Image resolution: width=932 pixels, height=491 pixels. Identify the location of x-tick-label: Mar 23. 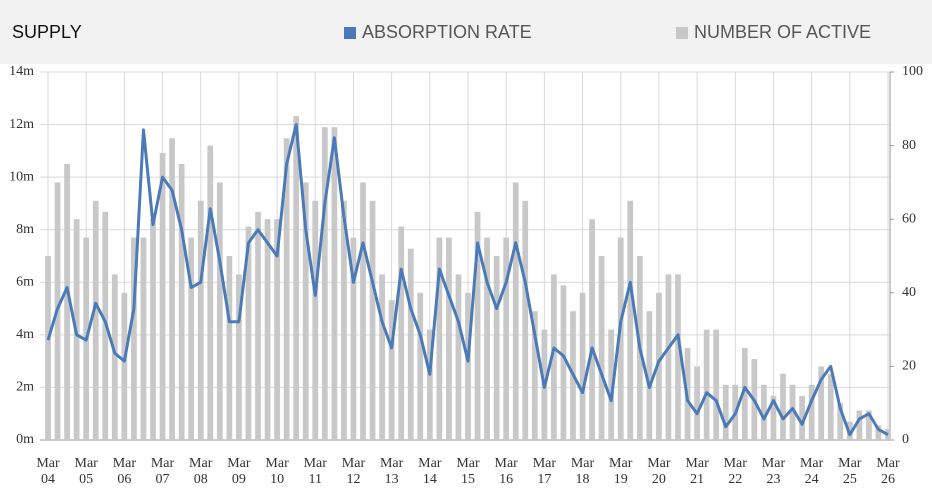
(773, 471).